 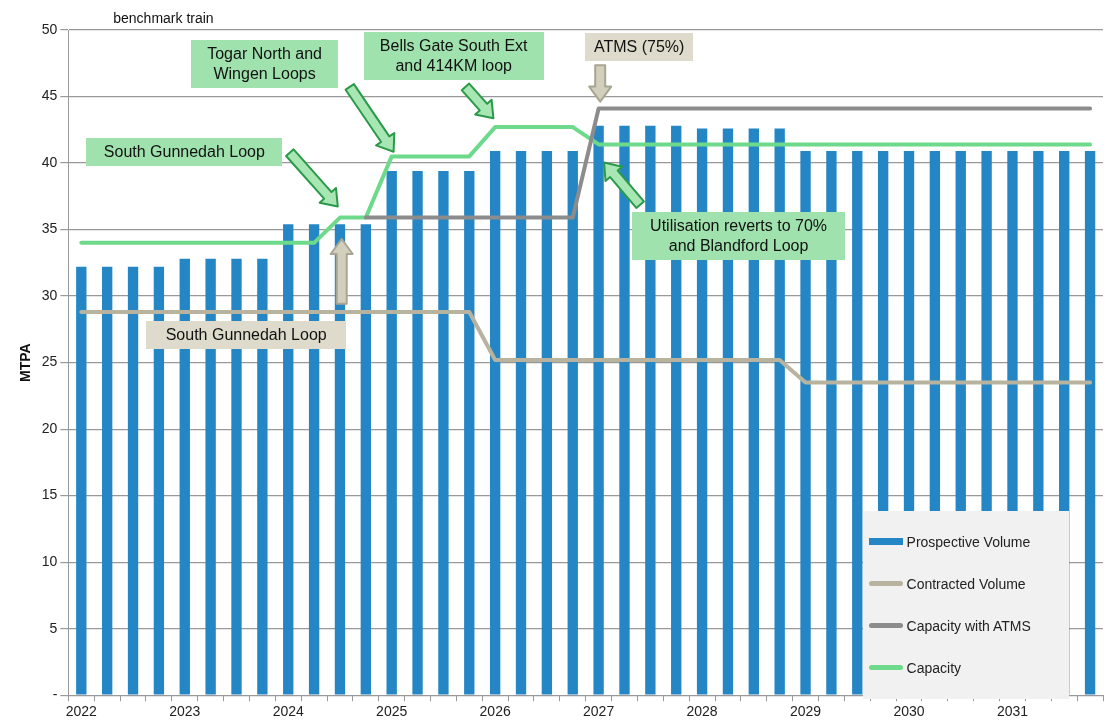 What do you see at coordinates (495, 711) in the screenshot?
I see `x-tick-label: 2026` at bounding box center [495, 711].